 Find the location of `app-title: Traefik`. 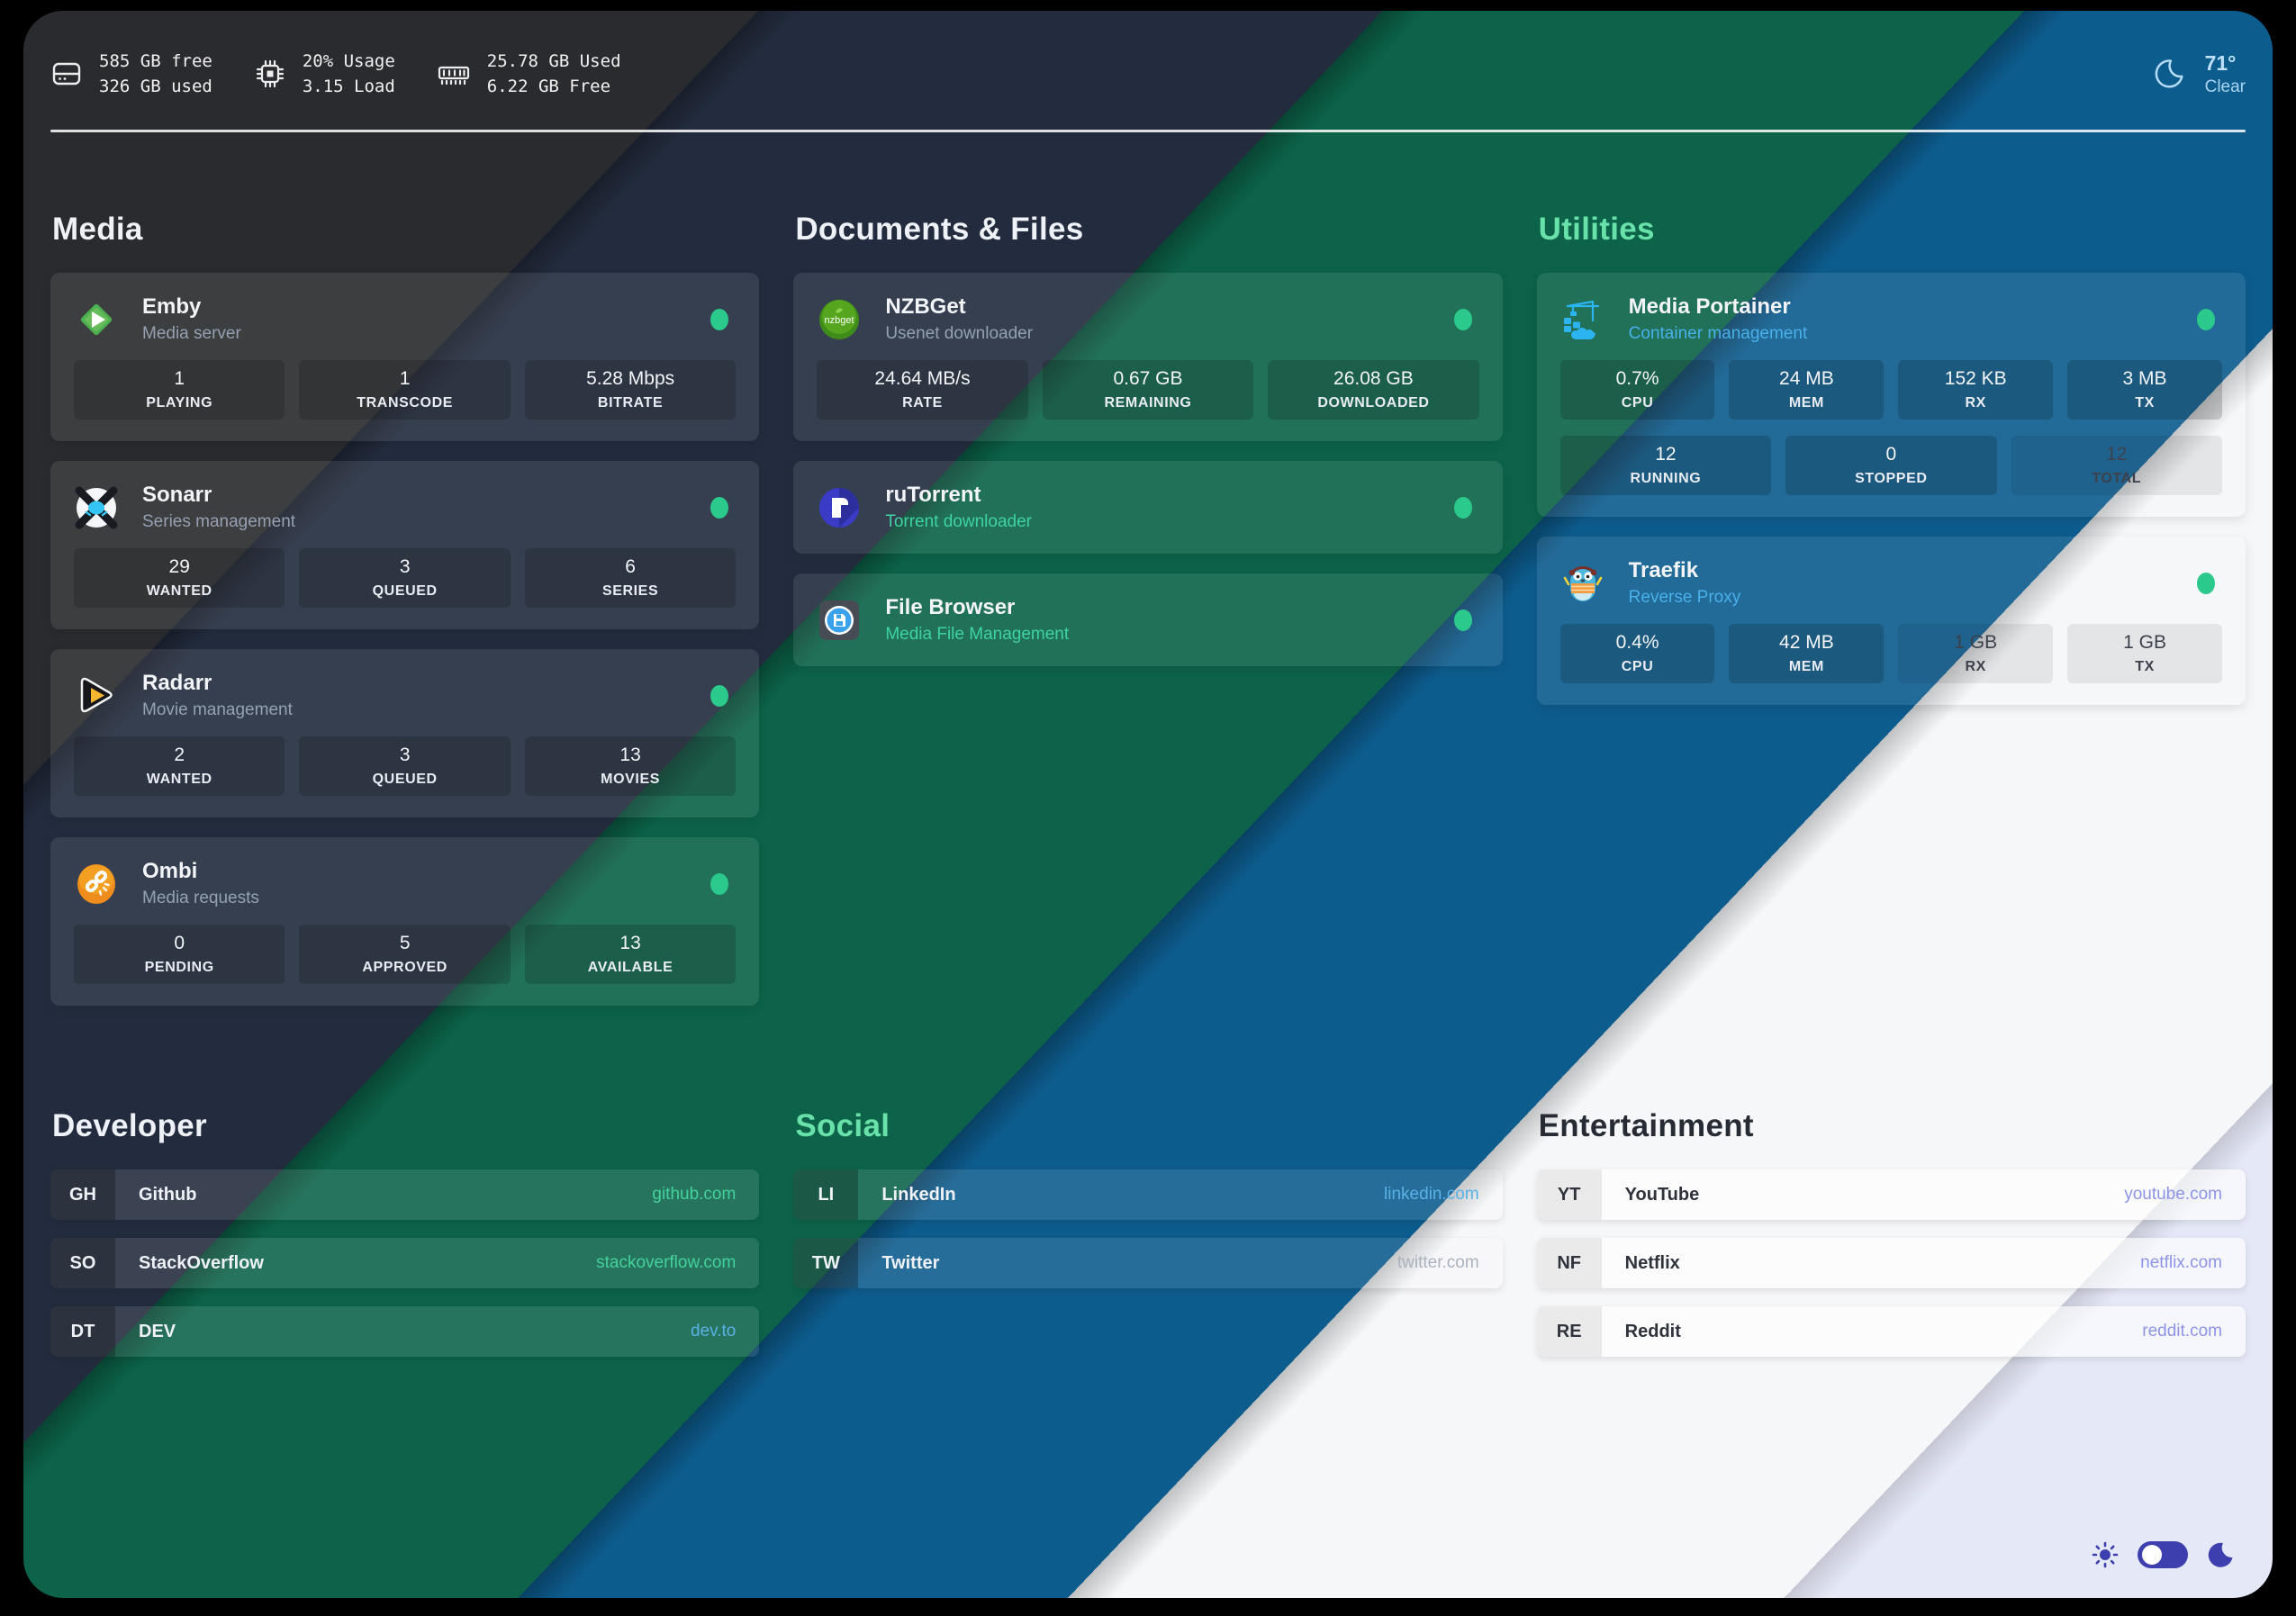

app-title: Traefik is located at coordinates (1663, 570).